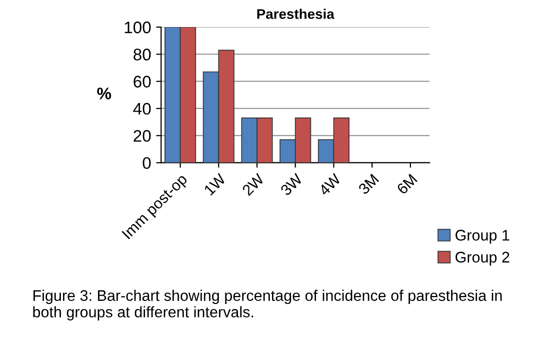 The width and height of the screenshot is (537, 339). I want to click on y-tick-label: 100, so click(137, 28).